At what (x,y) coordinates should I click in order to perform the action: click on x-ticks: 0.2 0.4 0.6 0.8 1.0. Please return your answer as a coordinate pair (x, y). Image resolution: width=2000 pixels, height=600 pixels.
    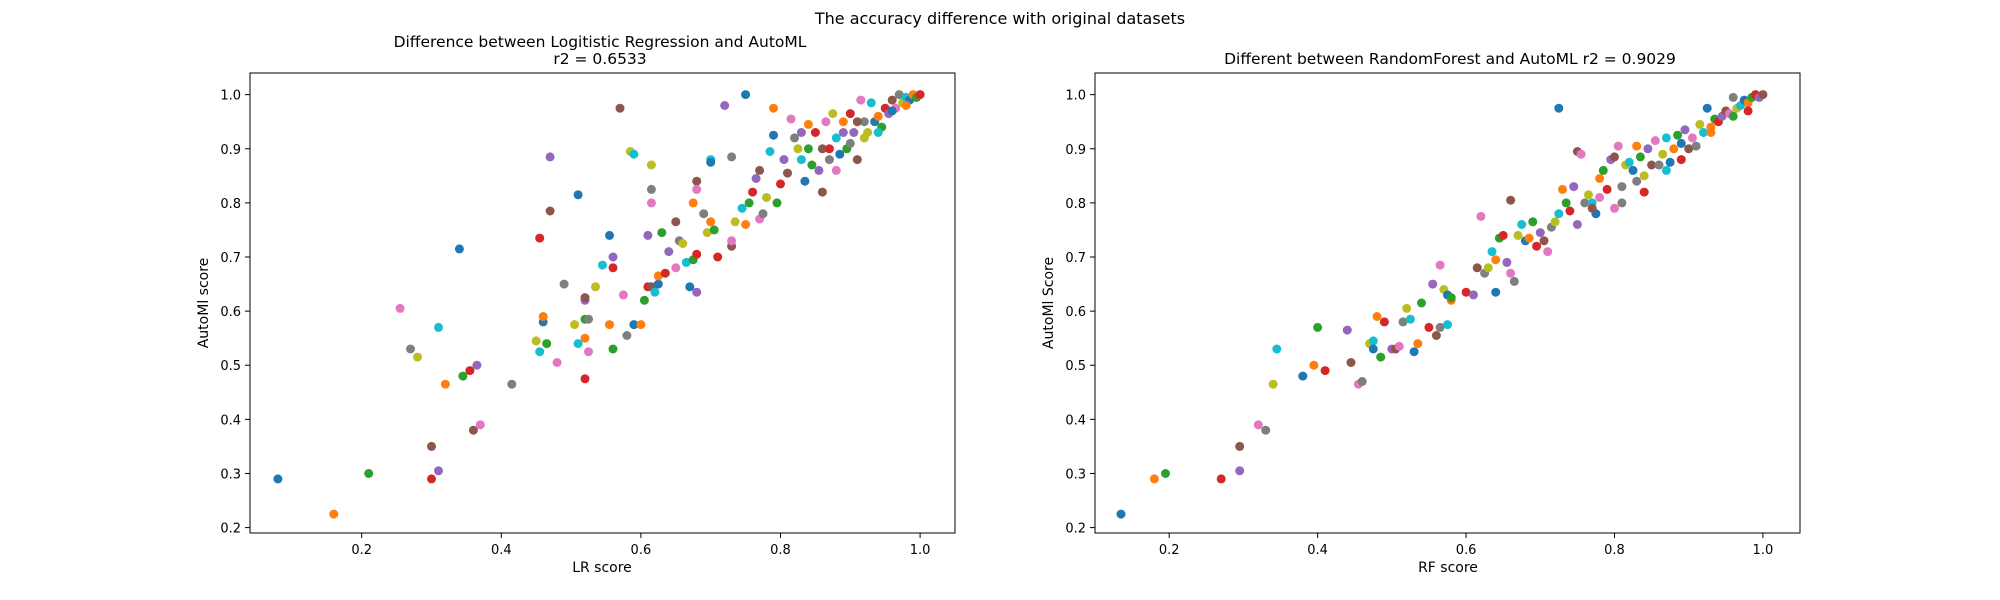
    Looking at the image, I should click on (640, 545).